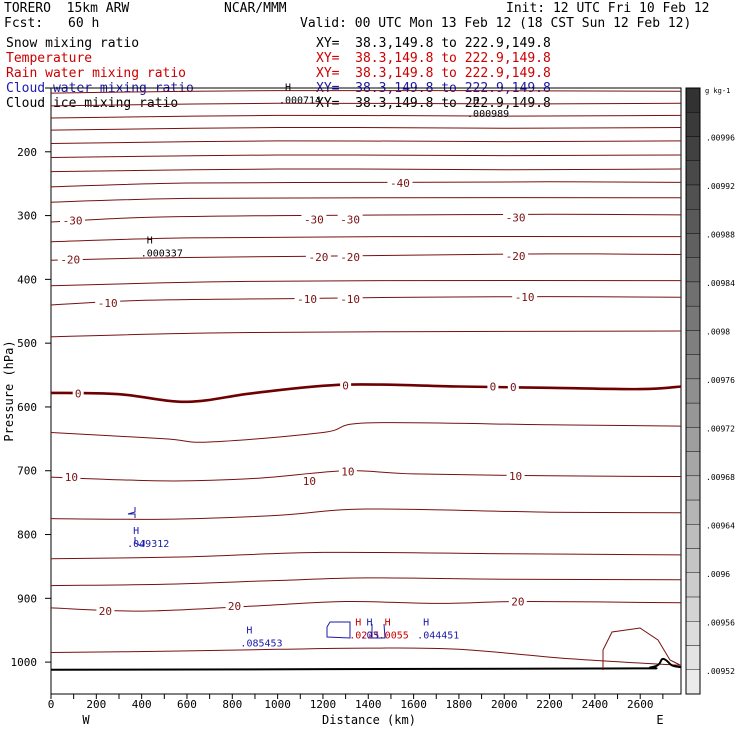 This screenshot has width=740, height=740. I want to click on model-title: TORERO 15km ARW, so click(67, 8).